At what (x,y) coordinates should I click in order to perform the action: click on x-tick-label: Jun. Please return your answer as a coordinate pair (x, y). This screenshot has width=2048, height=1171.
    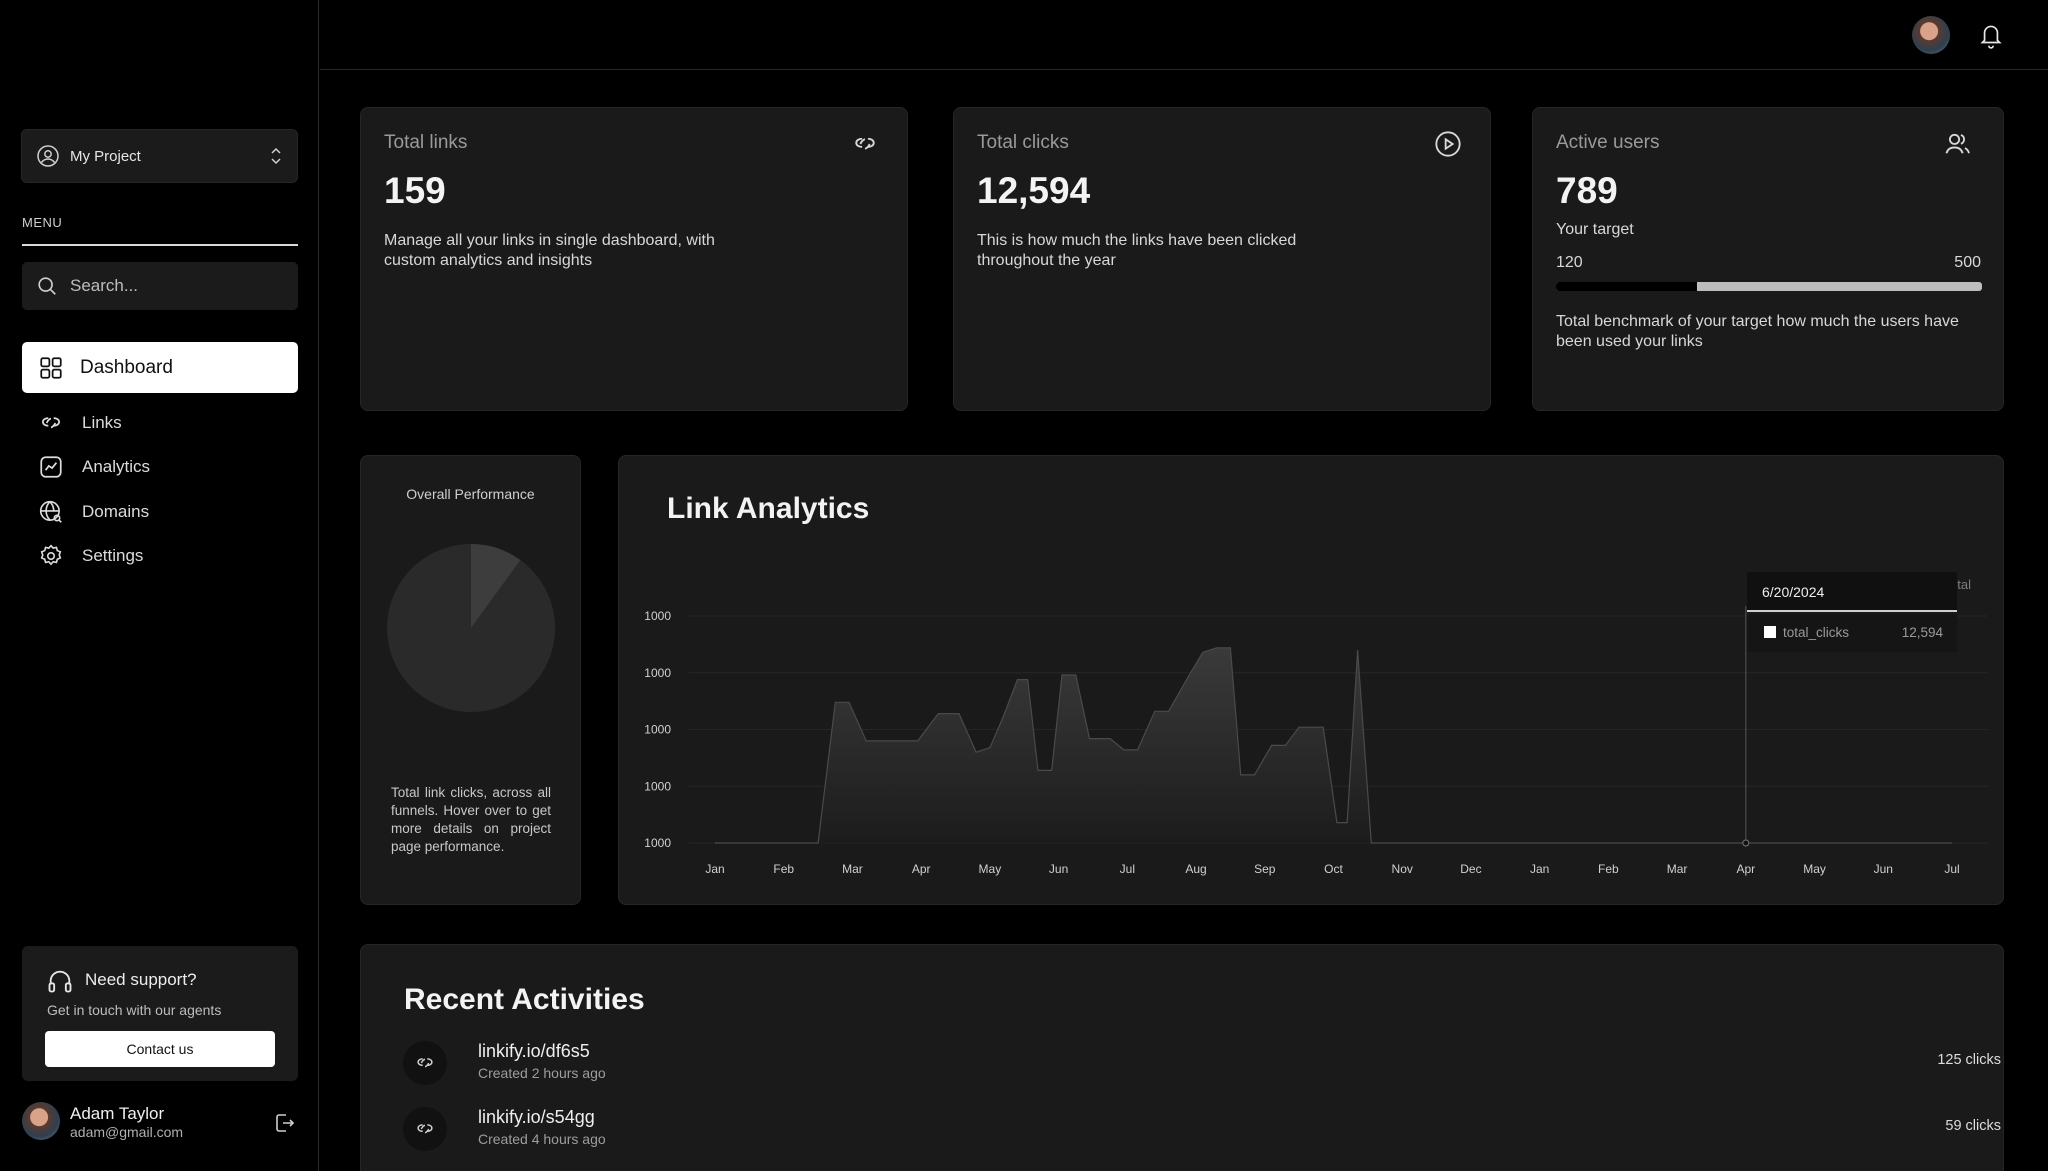
    Looking at the image, I should click on (1883, 869).